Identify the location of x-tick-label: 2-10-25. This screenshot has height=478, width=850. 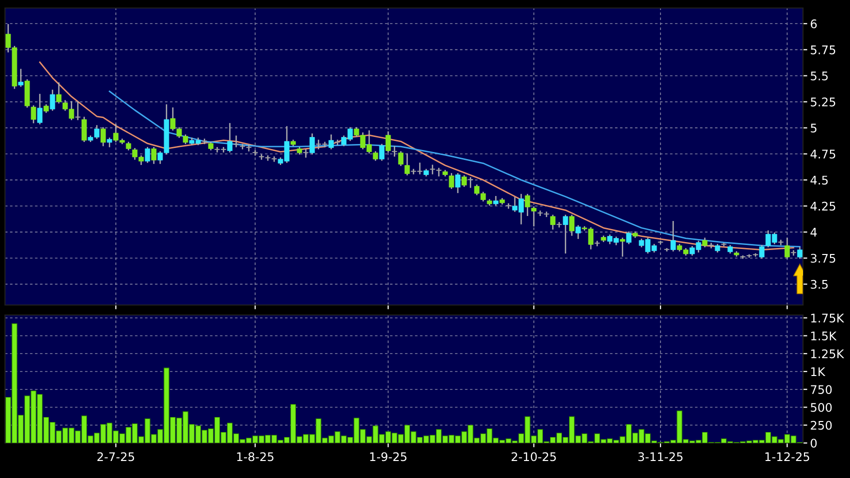
(534, 457).